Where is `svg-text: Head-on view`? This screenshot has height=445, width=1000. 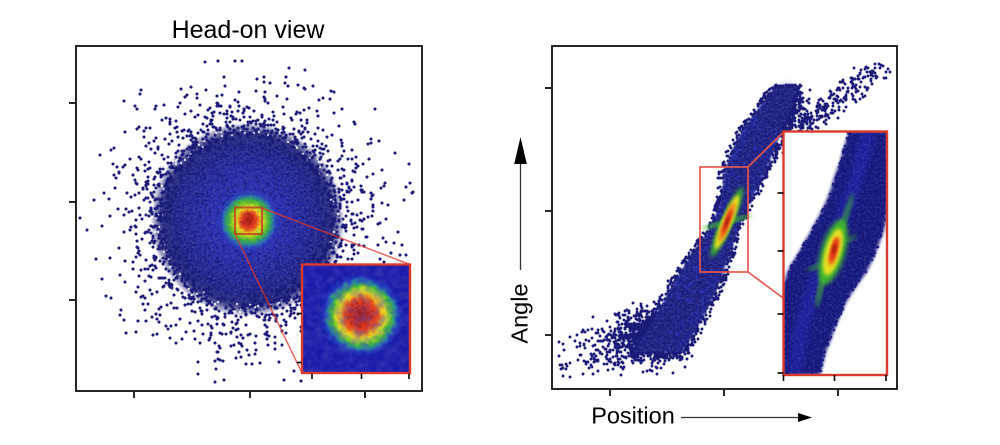
svg-text: Head-on view is located at coordinates (249, 30).